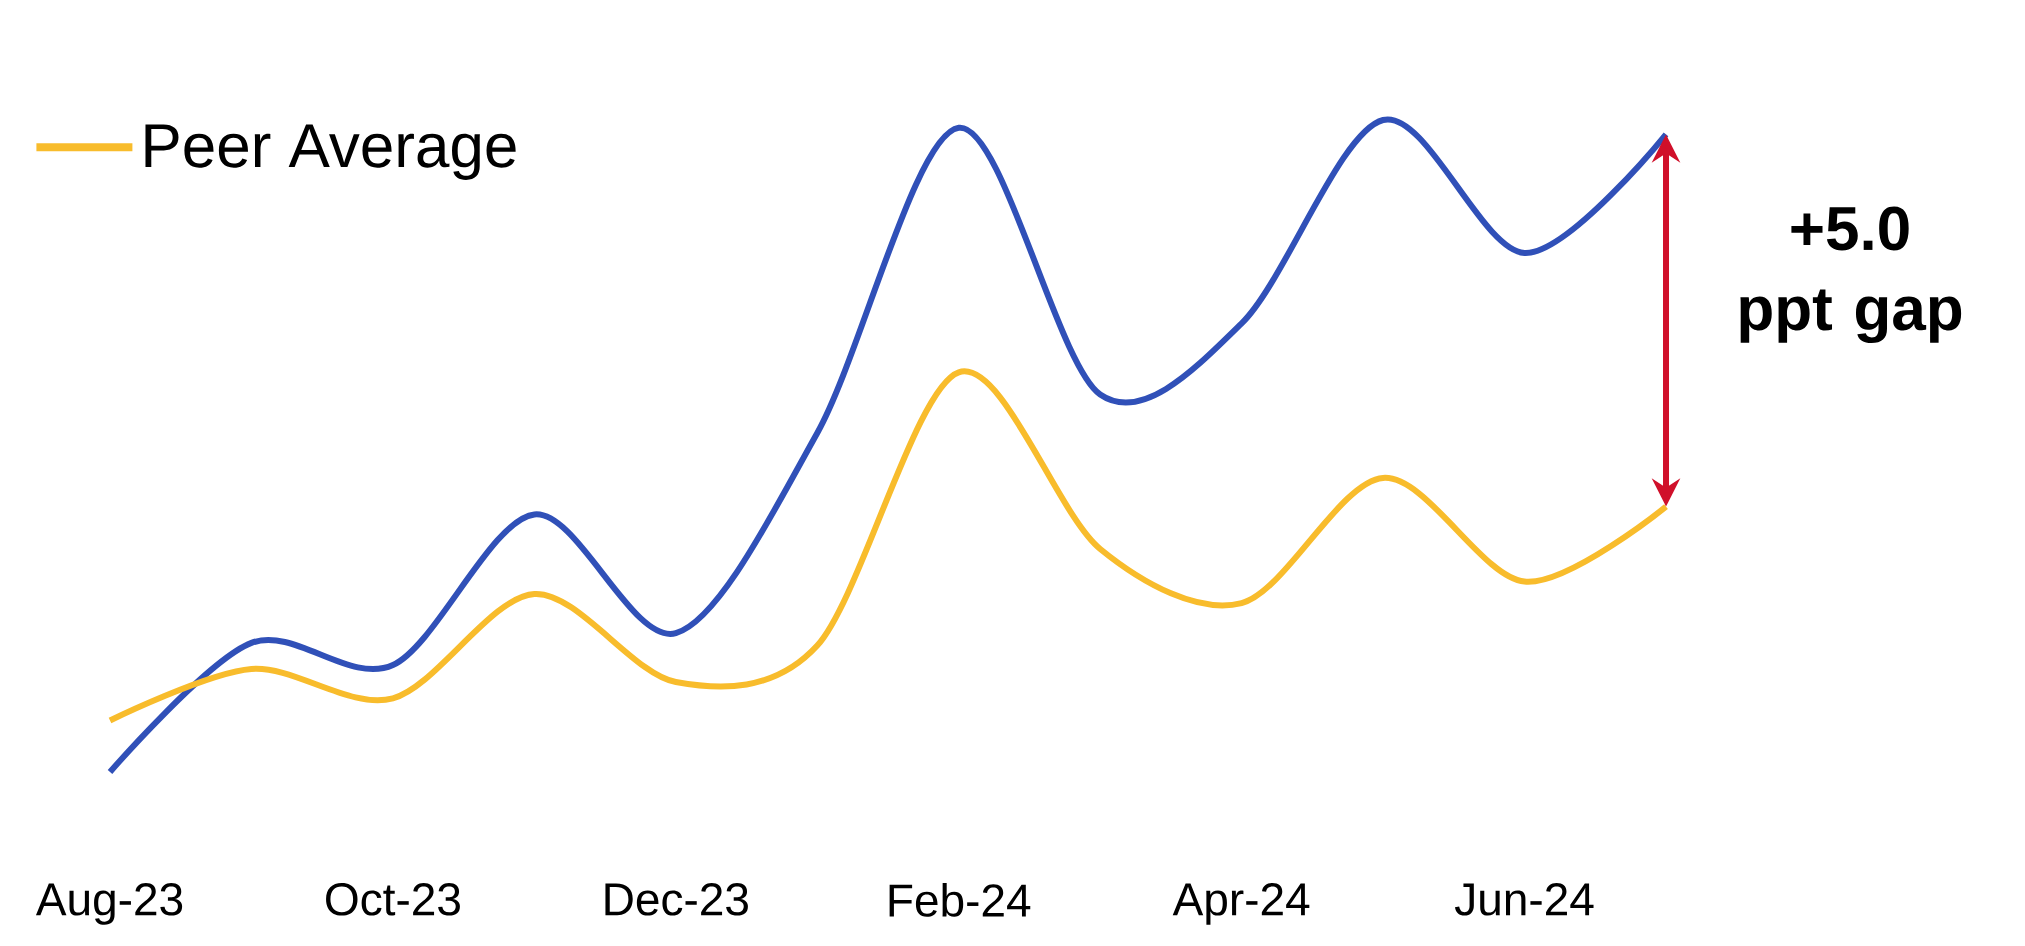 Image resolution: width=2025 pixels, height=946 pixels. I want to click on x-tick-label: Oct-23, so click(393, 899).